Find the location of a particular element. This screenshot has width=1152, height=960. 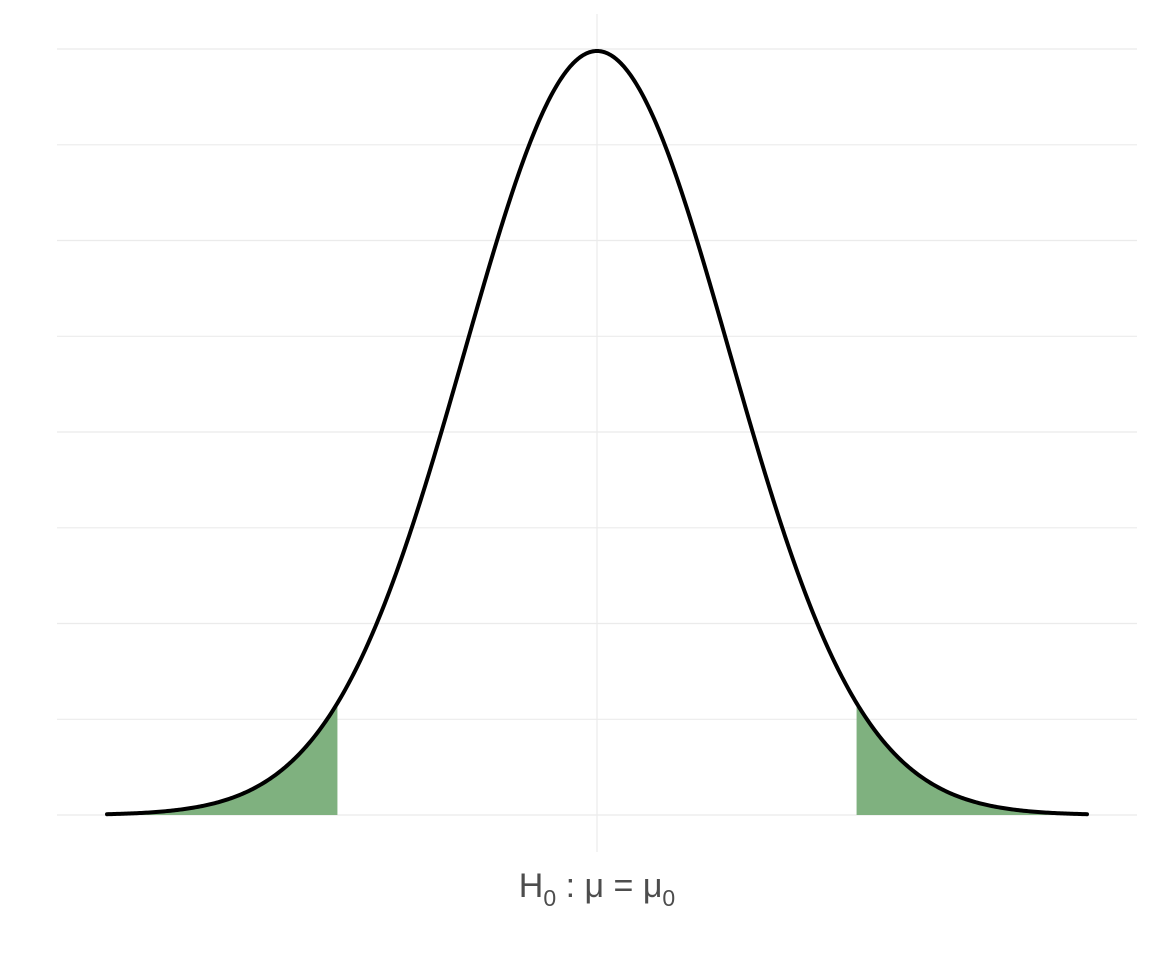

rejection-regions is located at coordinates (597, 759).